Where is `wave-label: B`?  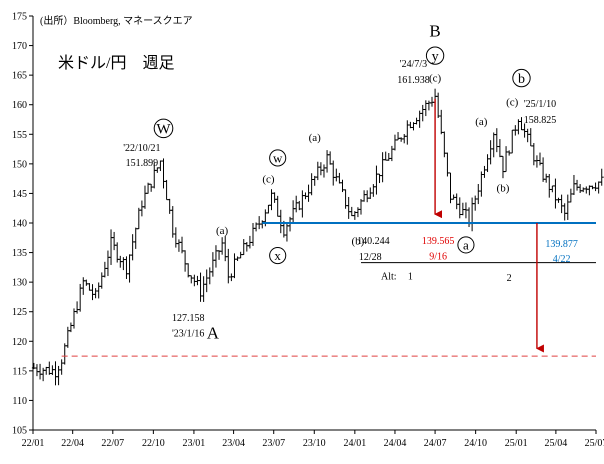 wave-label: B is located at coordinates (434, 31).